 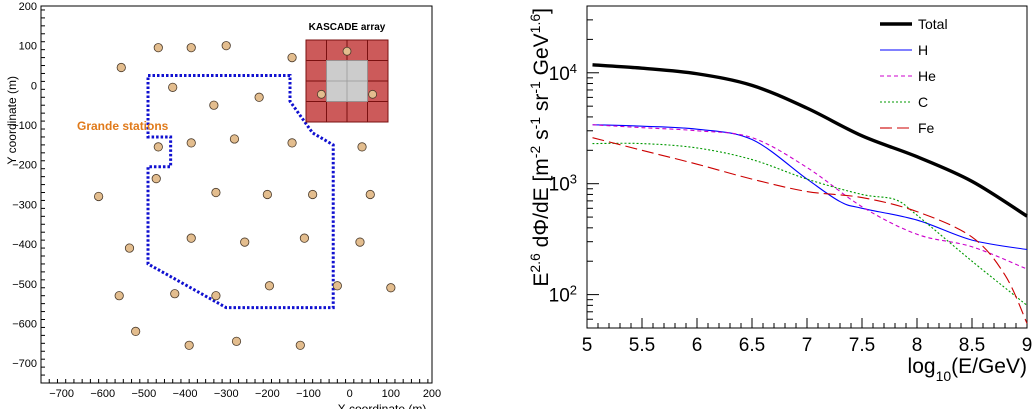 What do you see at coordinates (752, 345) in the screenshot?
I see `x-tick-label: 6.5` at bounding box center [752, 345].